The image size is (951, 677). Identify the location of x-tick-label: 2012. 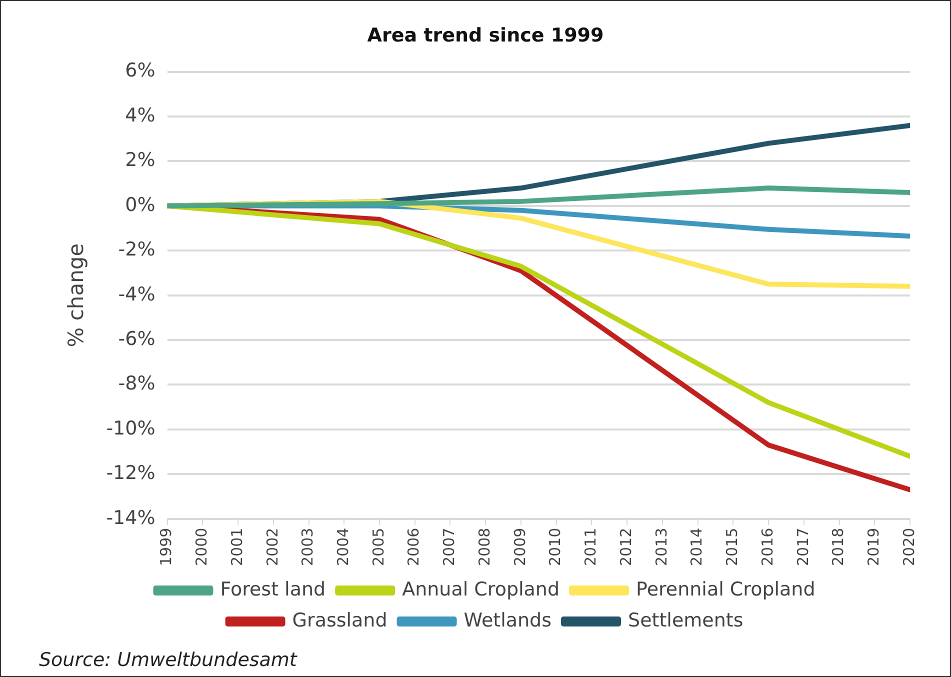
(625, 547).